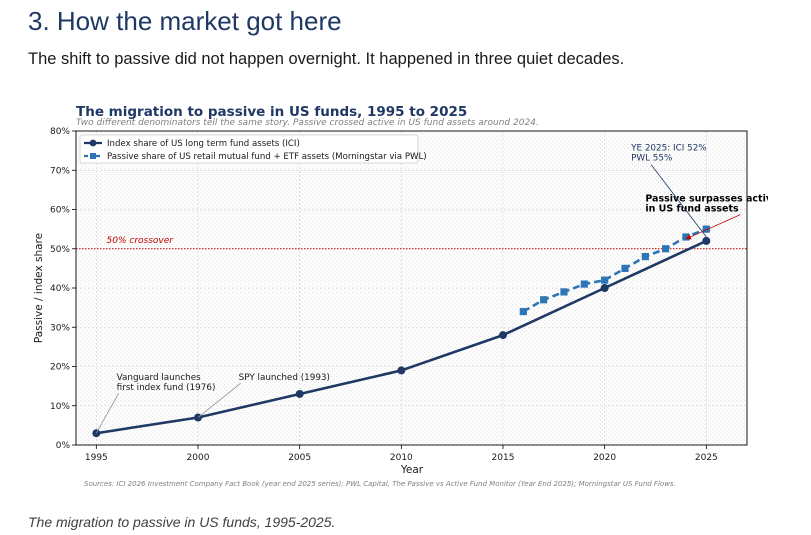  What do you see at coordinates (93, 156) in the screenshot?
I see `legend-marker-pwl` at bounding box center [93, 156].